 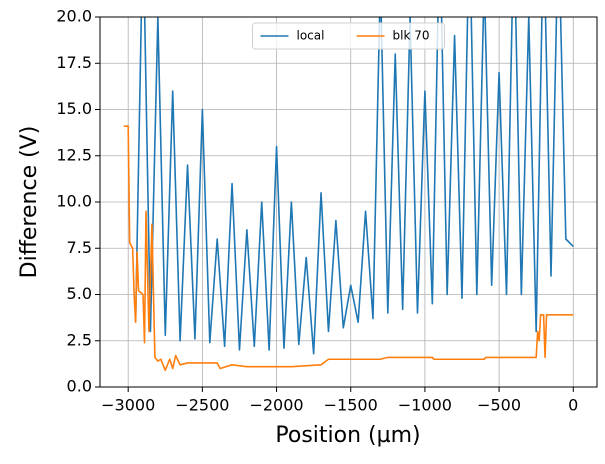 I want to click on x-tick-label: −1000, so click(x=425, y=405).